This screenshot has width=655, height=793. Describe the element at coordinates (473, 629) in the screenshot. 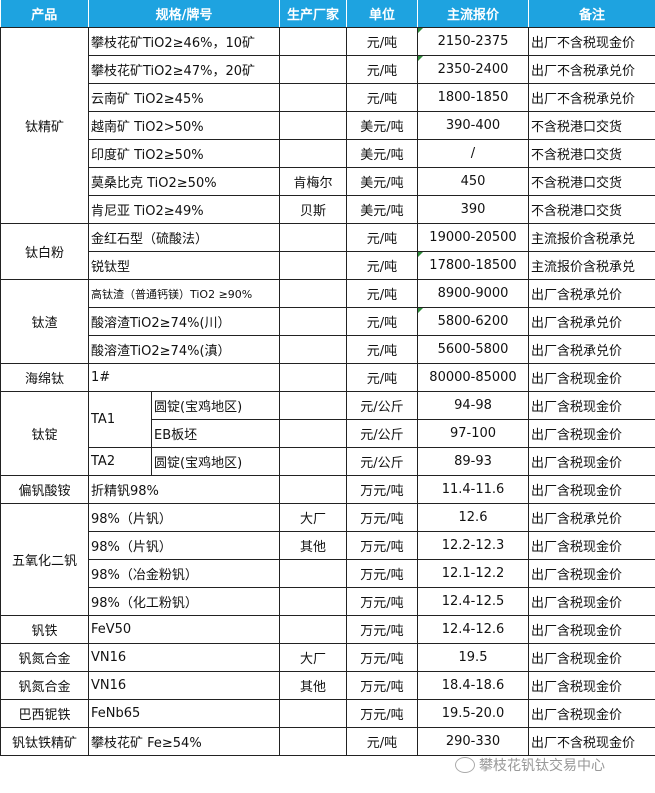

I see `price-cell: 12.4-12.6` at that location.